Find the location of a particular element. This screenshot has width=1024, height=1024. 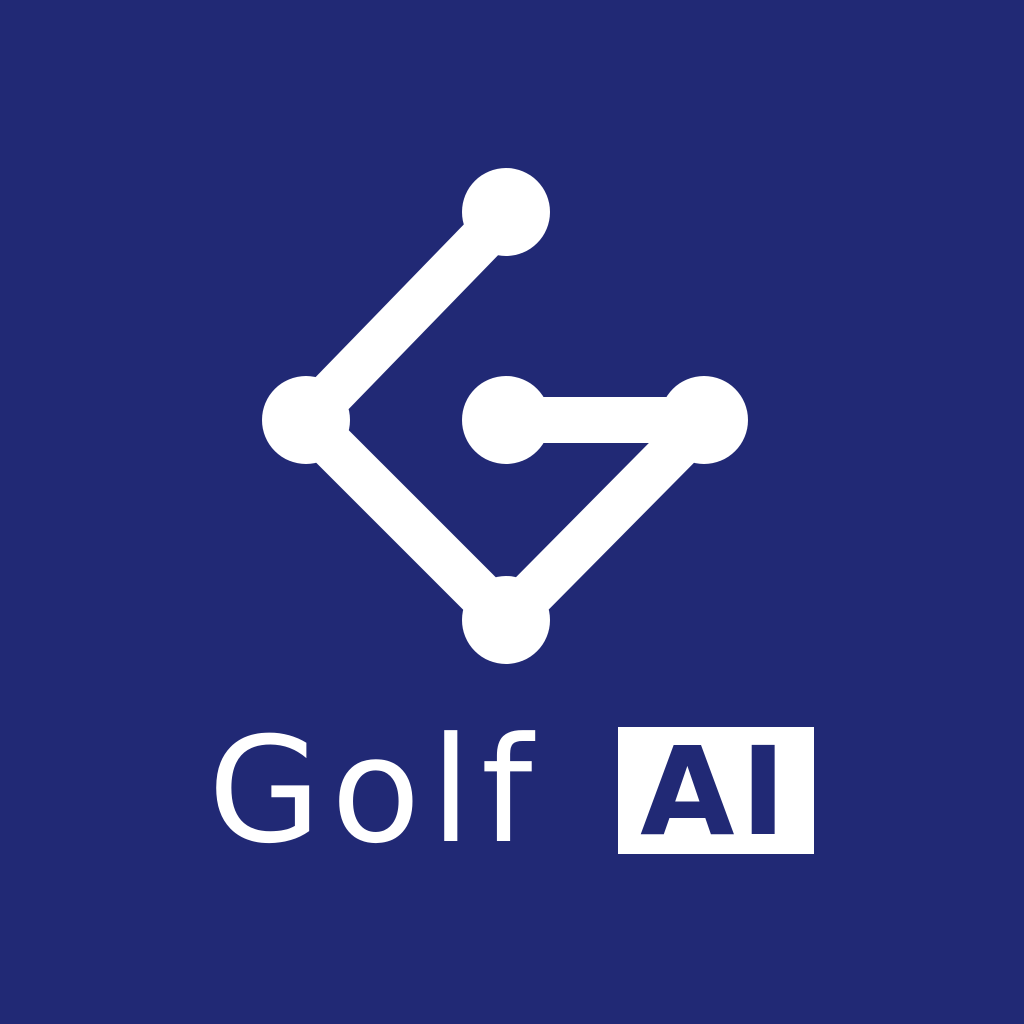

wordmark: Golf is located at coordinates (378, 791).